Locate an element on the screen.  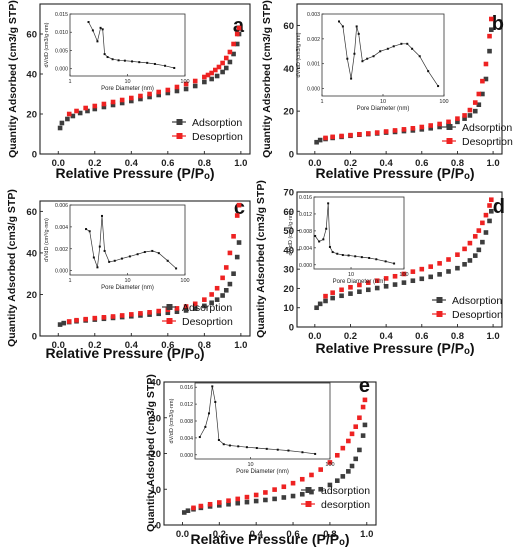
plot-frame is located at coordinates (145, 79).